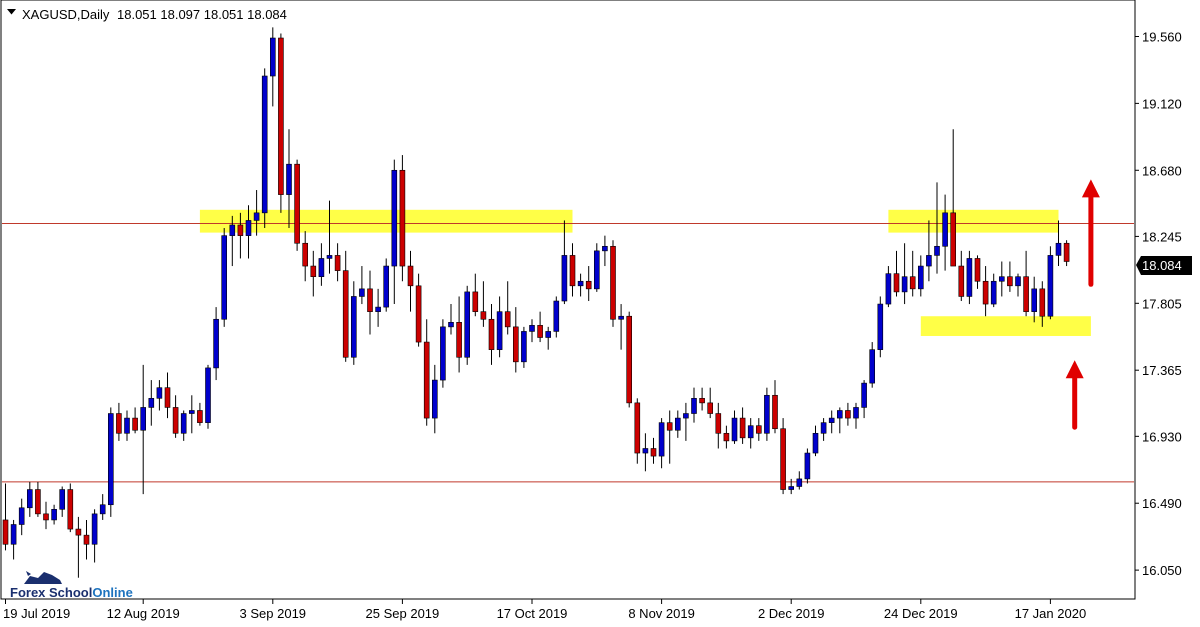 This screenshot has width=1200, height=627. I want to click on bull-bear-logo-icon, so click(43, 577).